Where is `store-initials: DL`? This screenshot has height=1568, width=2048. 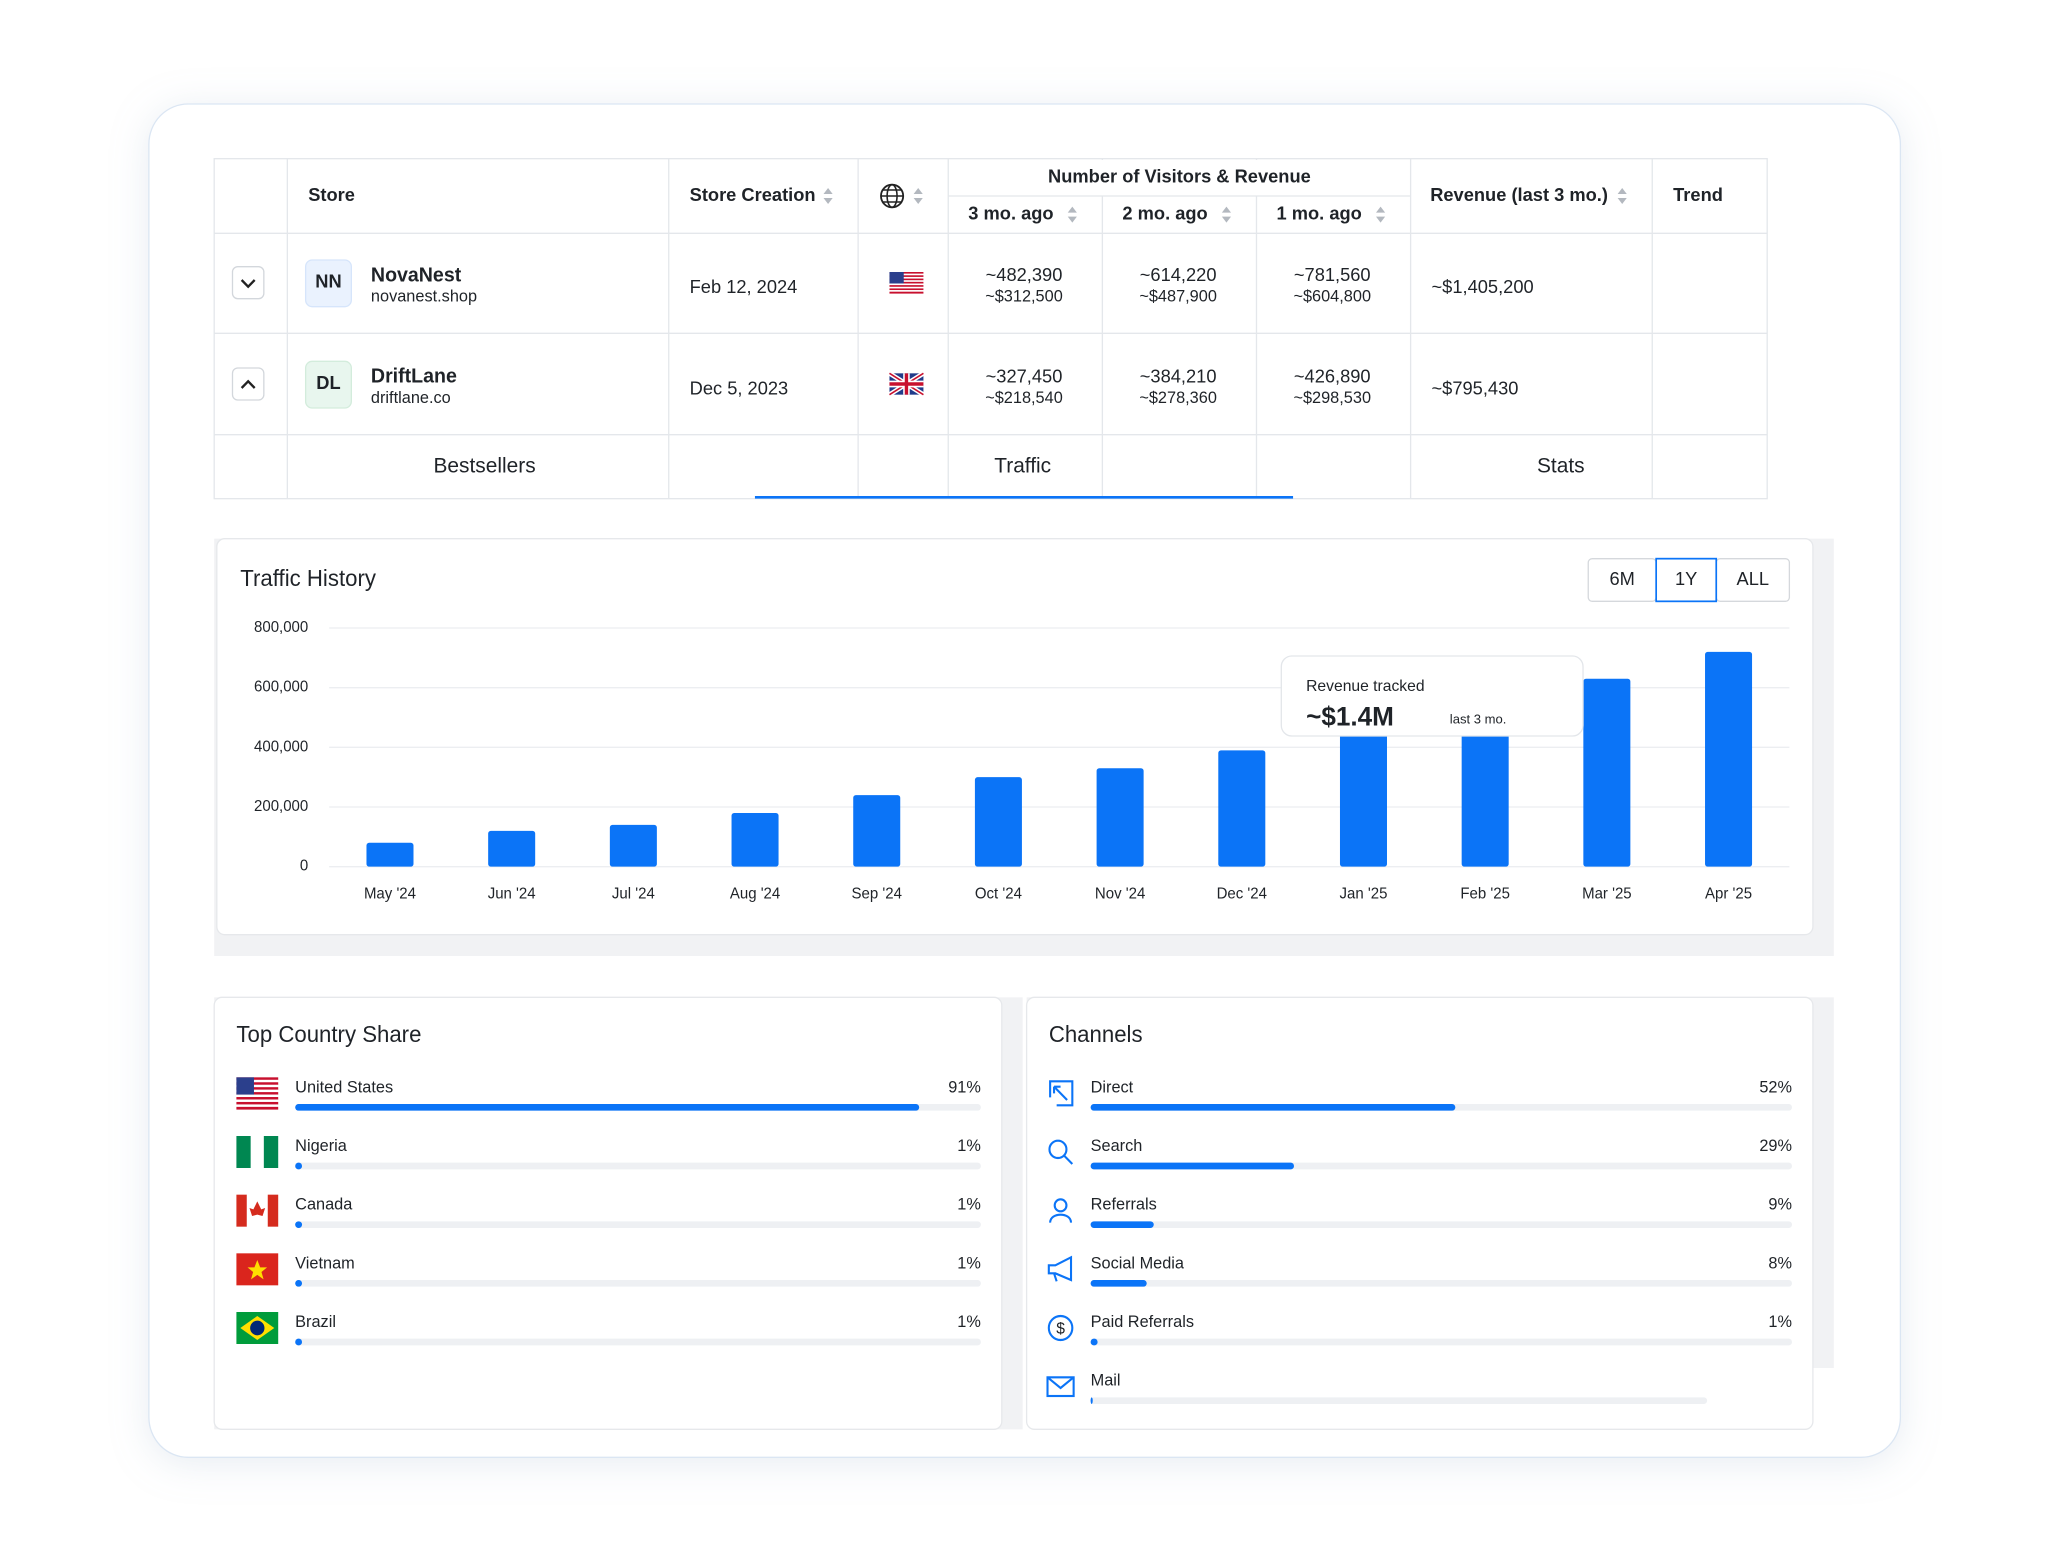
store-initials: DL is located at coordinates (328, 382).